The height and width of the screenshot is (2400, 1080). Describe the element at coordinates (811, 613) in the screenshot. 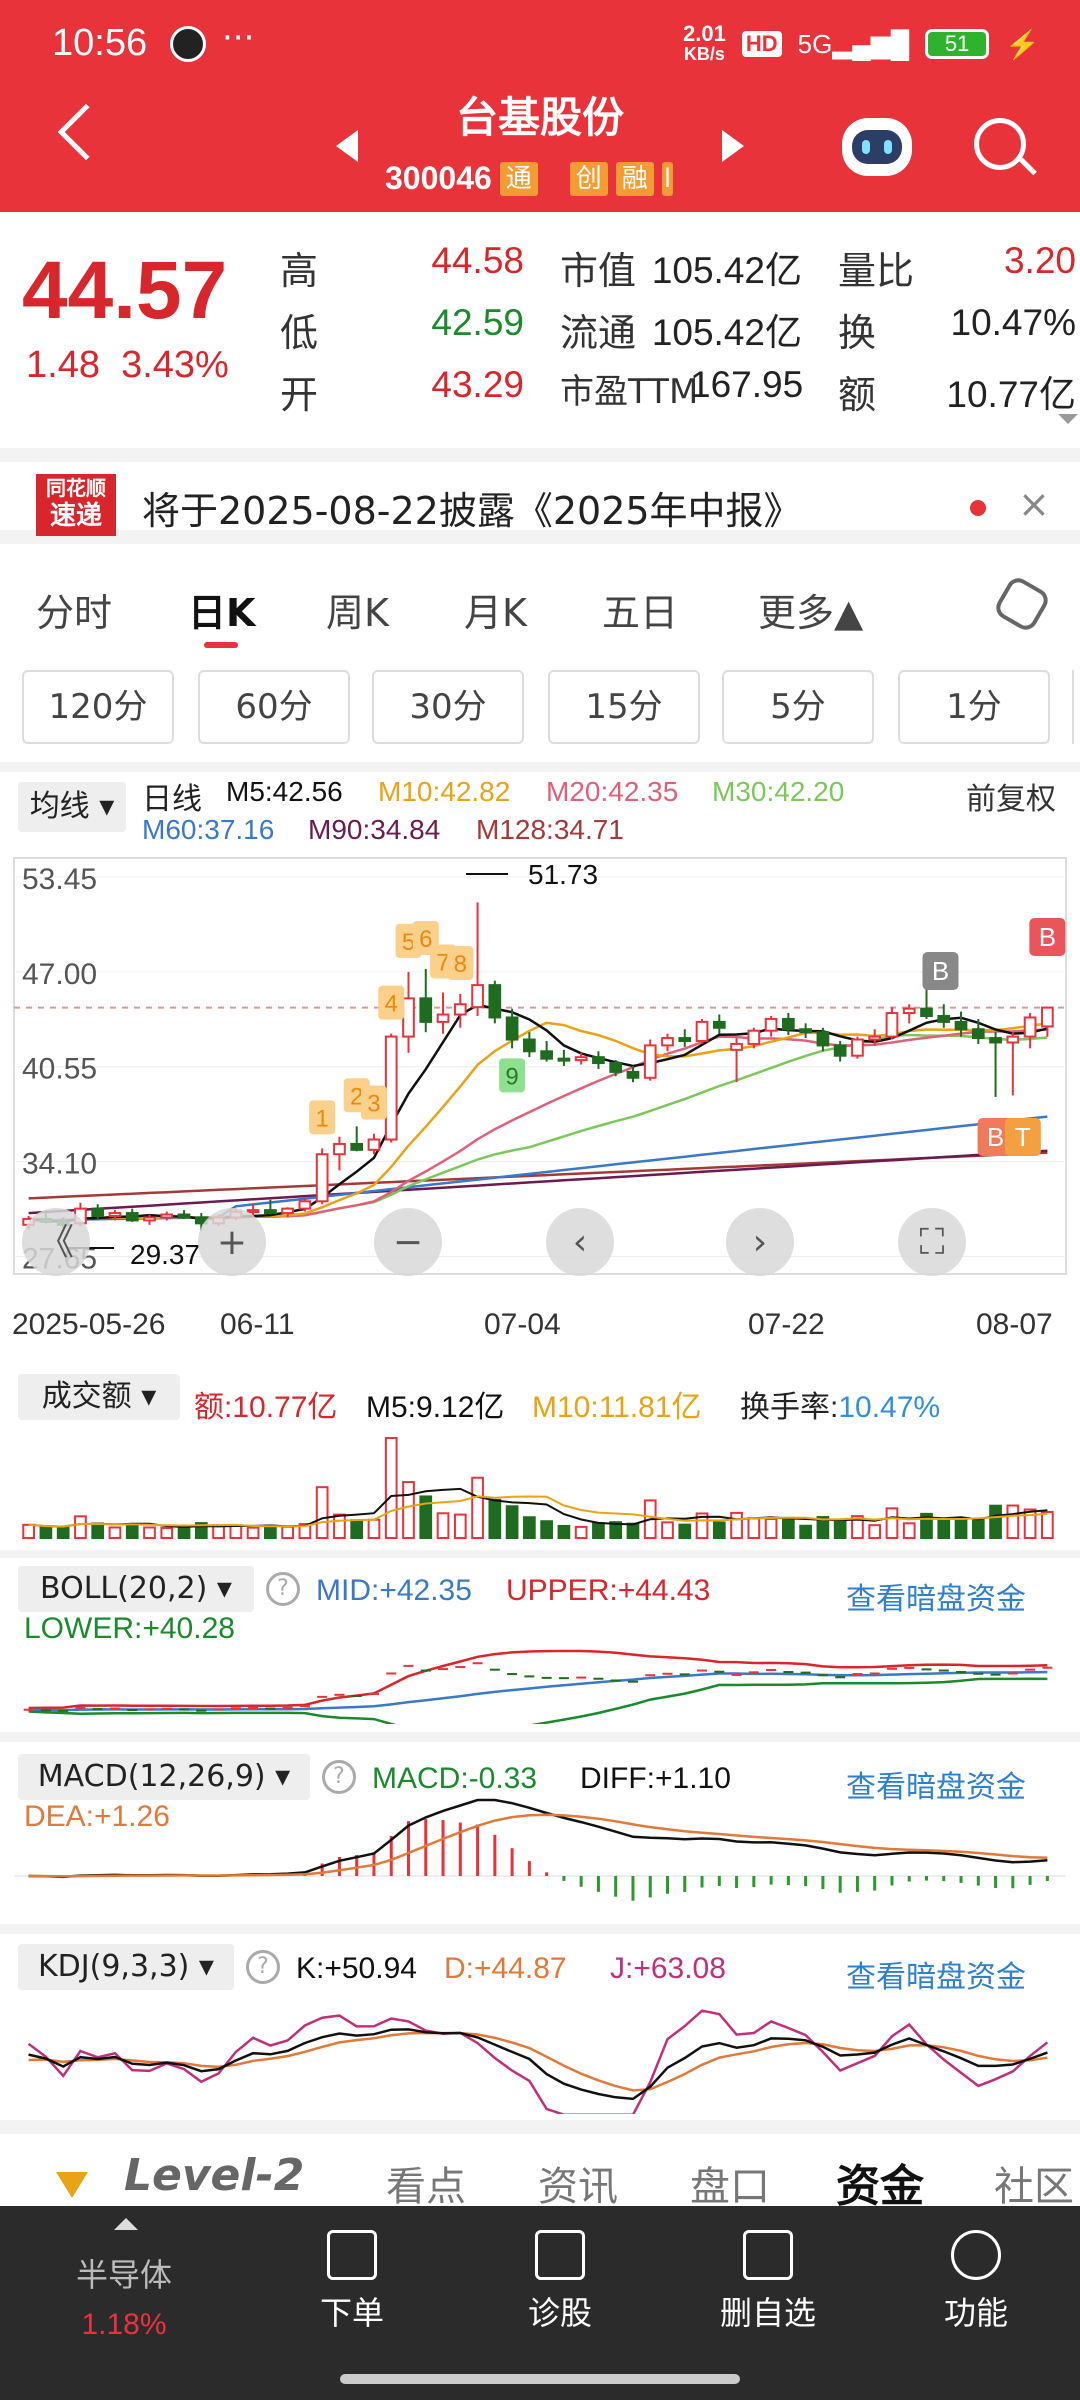

I see `tab-more: 更多▲` at that location.